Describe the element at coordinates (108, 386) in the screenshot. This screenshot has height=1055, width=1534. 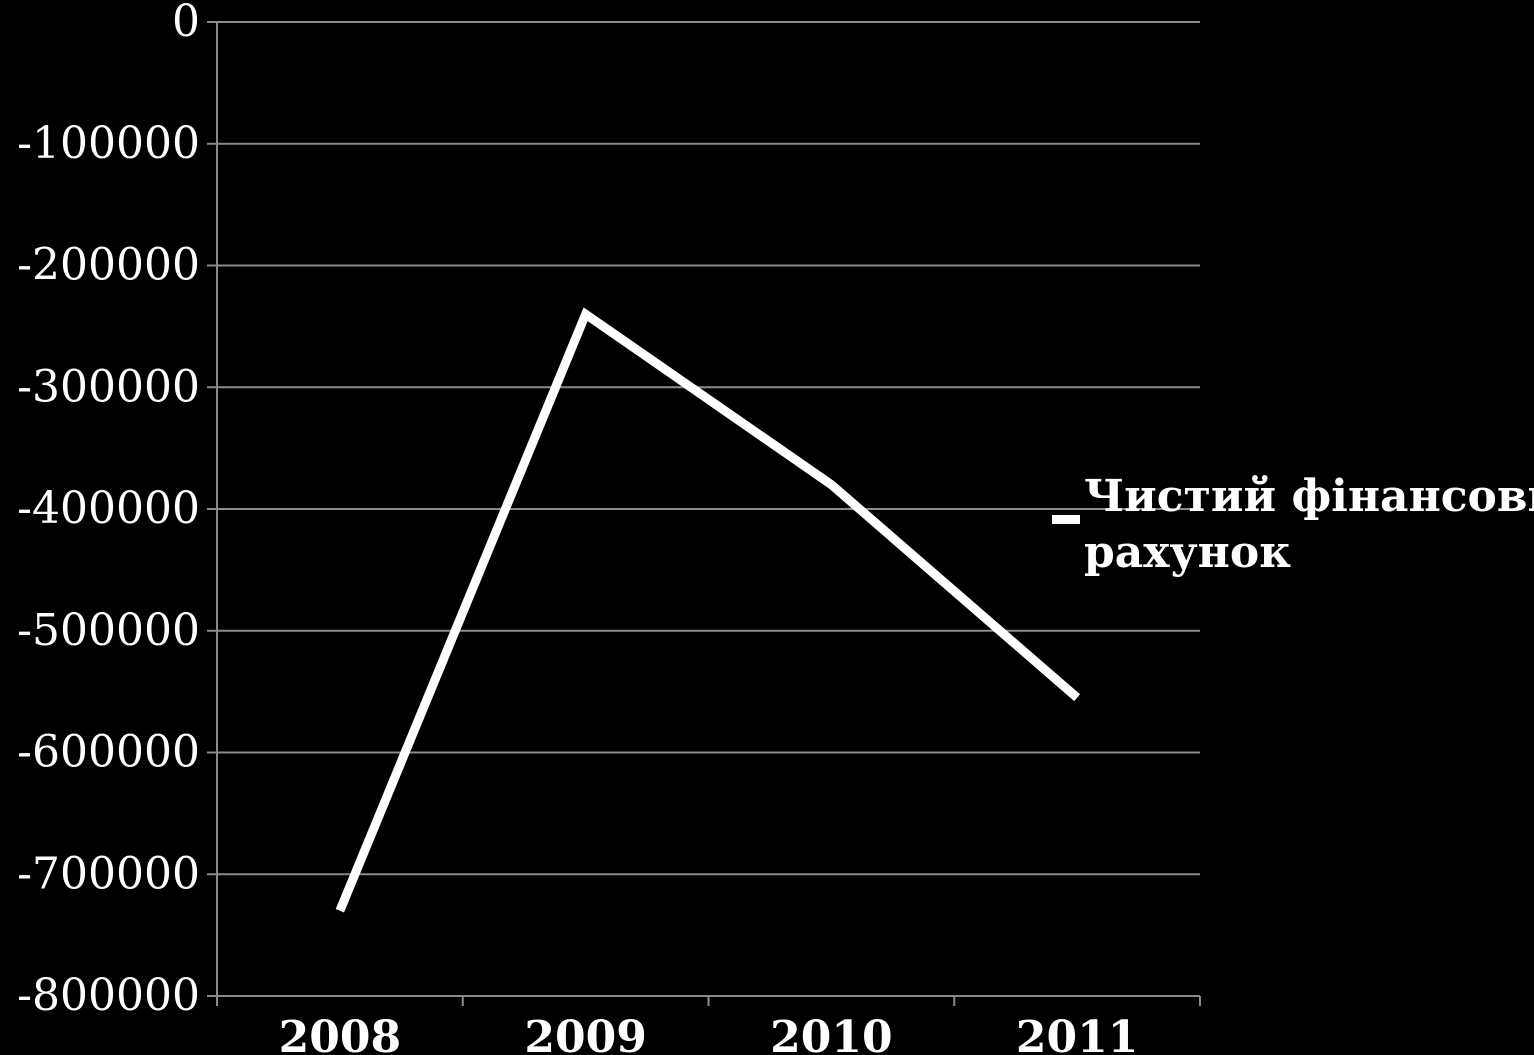
I see `y-tick-label: -300000` at that location.